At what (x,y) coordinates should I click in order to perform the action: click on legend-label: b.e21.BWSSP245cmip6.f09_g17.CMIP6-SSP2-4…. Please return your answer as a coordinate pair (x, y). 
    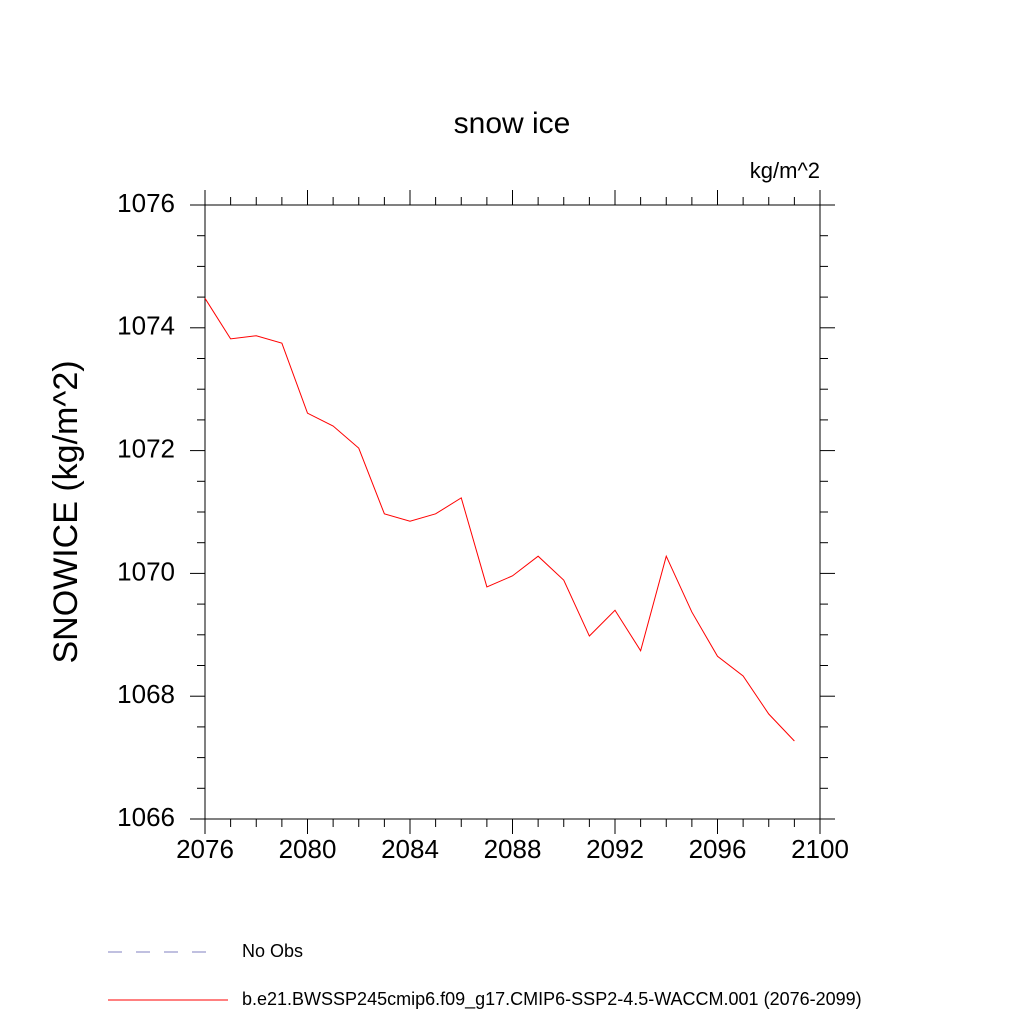
    Looking at the image, I should click on (552, 999).